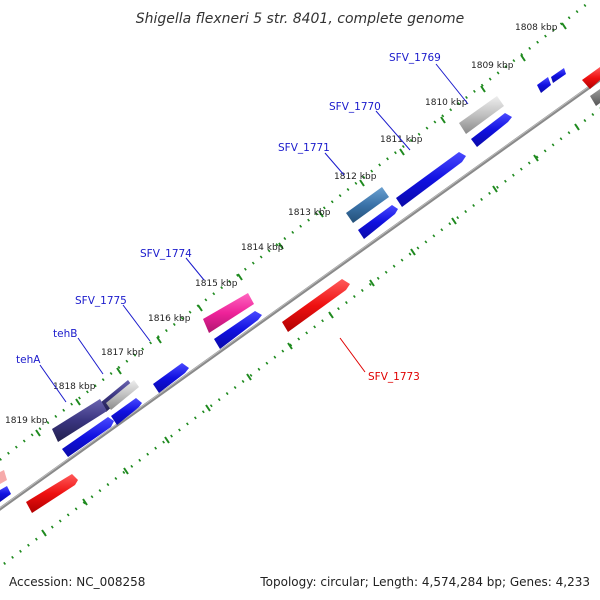 This screenshot has height=600, width=600. What do you see at coordinates (28, 360) in the screenshot?
I see `label-tehA: tehA` at bounding box center [28, 360].